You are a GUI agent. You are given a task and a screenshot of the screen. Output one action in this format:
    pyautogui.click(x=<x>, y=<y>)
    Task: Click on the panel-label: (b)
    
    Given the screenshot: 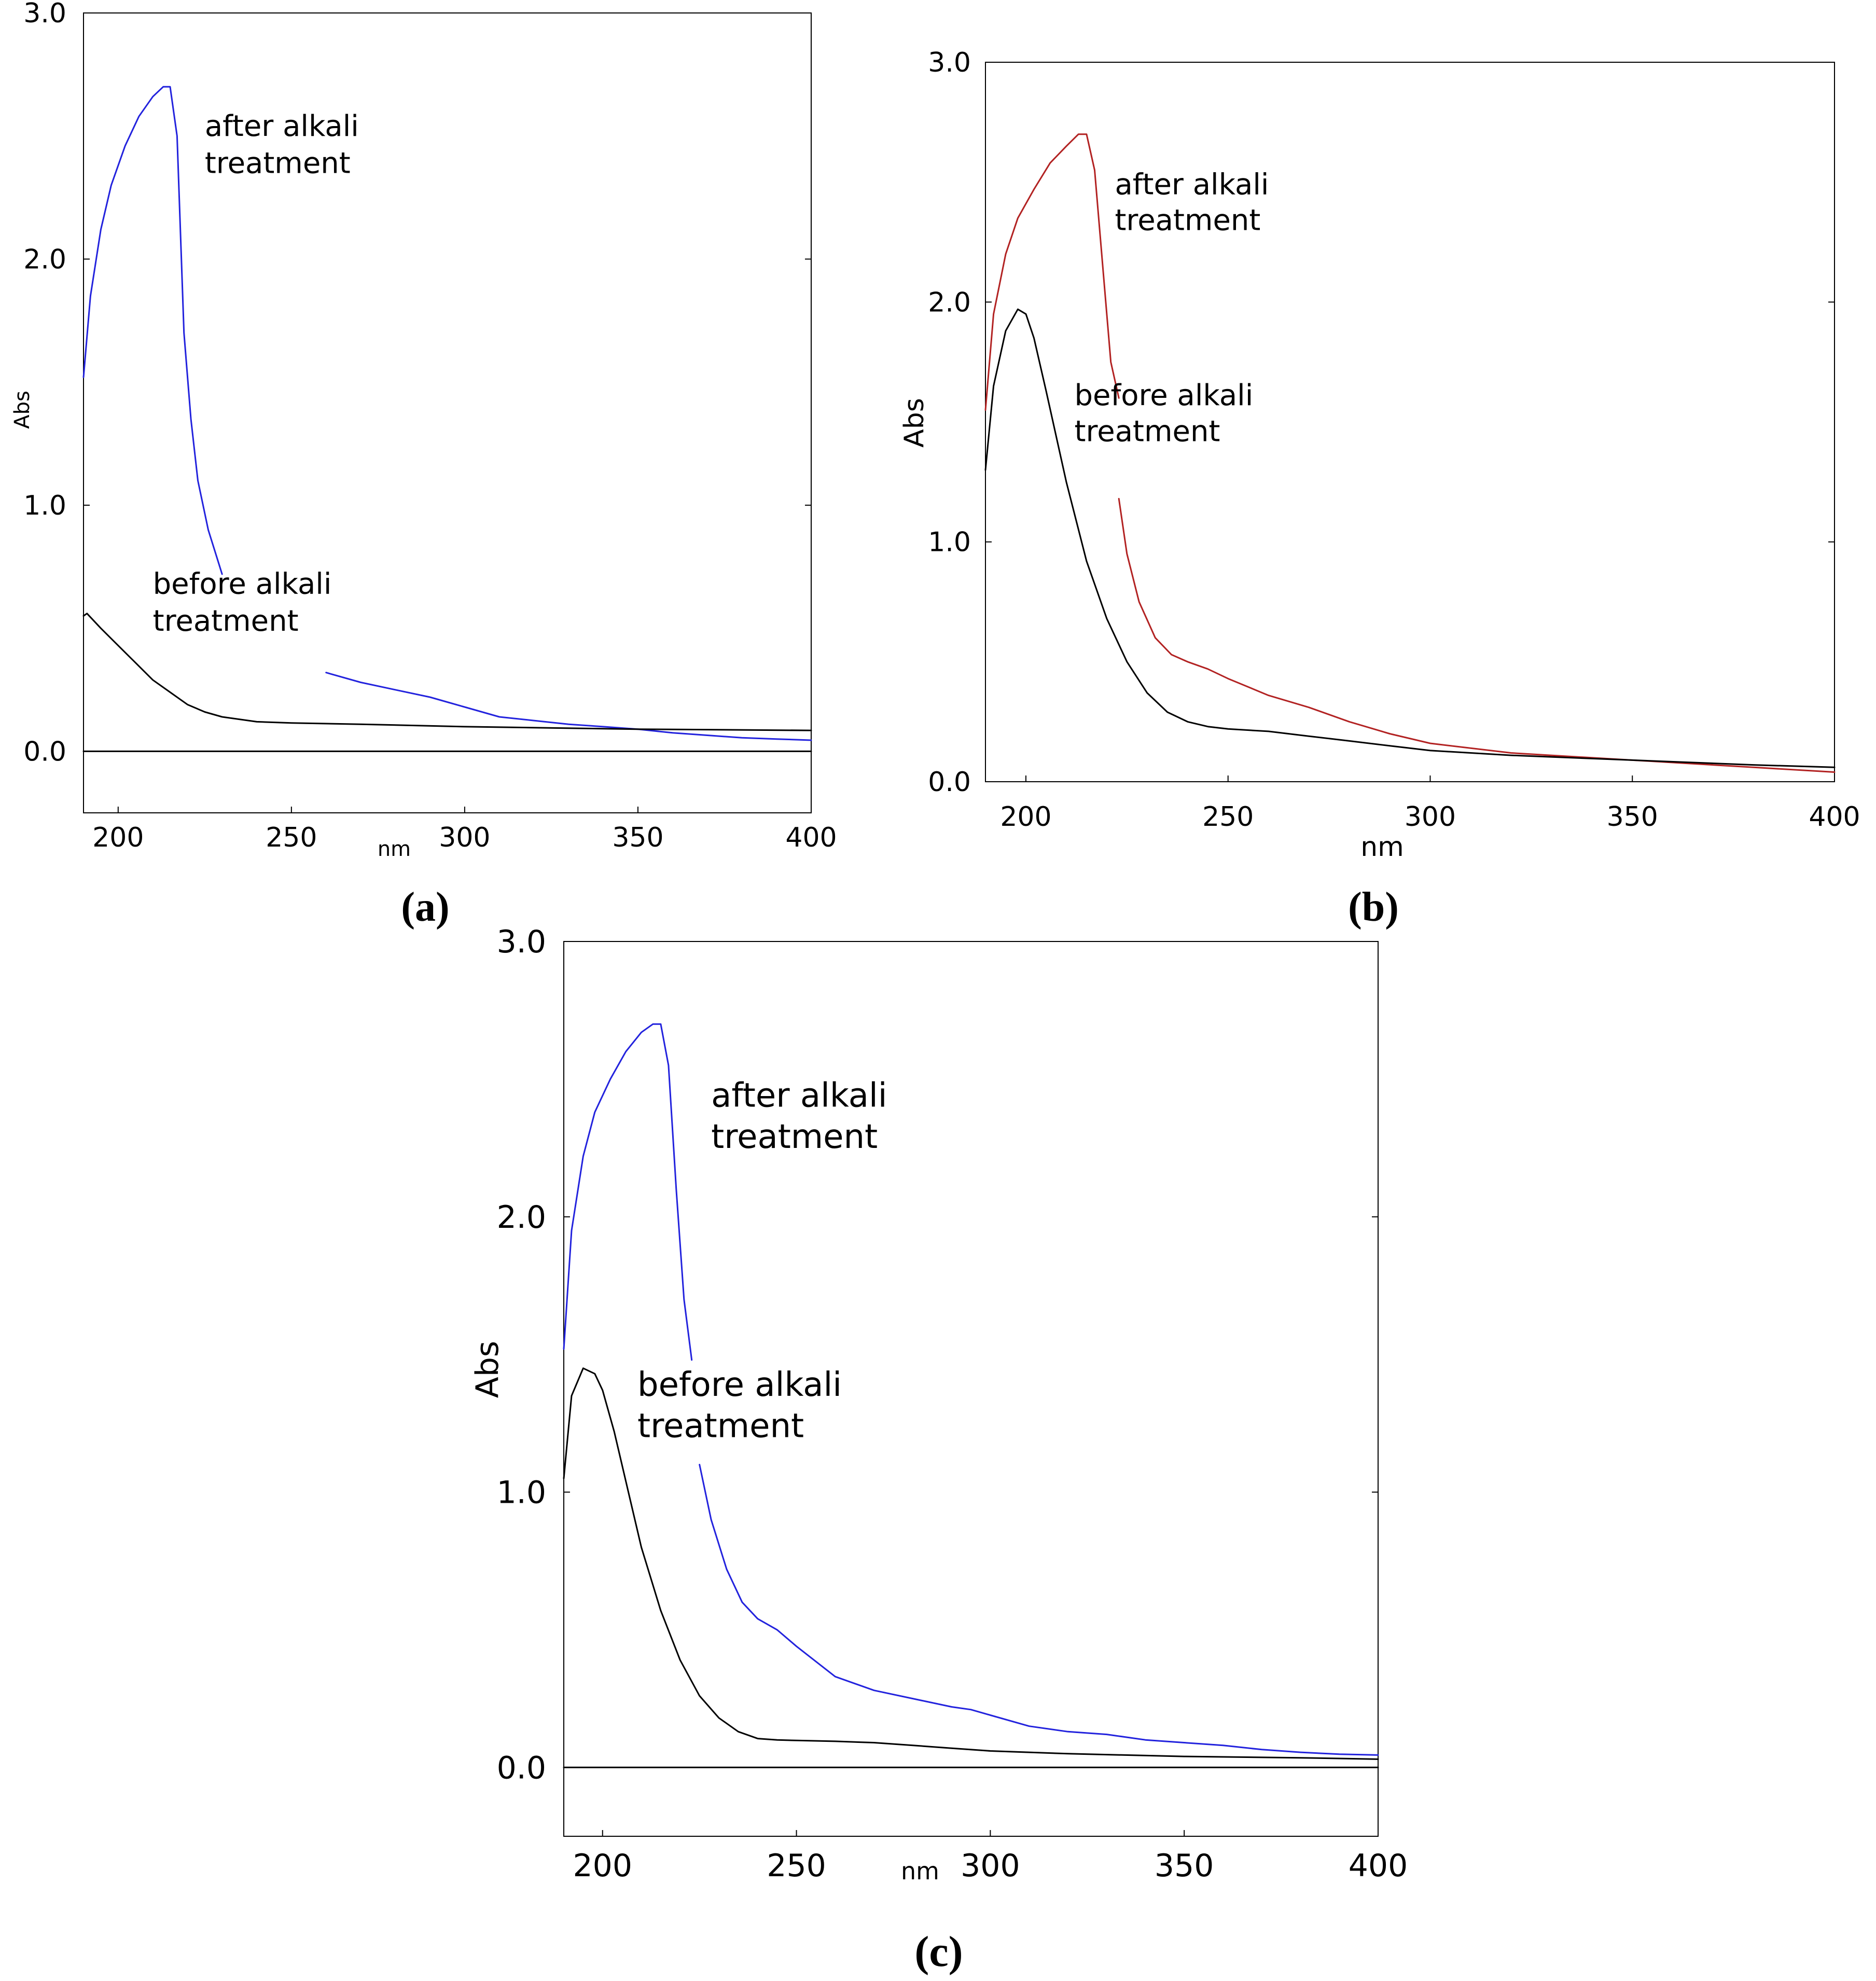 What is the action you would take?
    pyautogui.click(x=1373, y=907)
    